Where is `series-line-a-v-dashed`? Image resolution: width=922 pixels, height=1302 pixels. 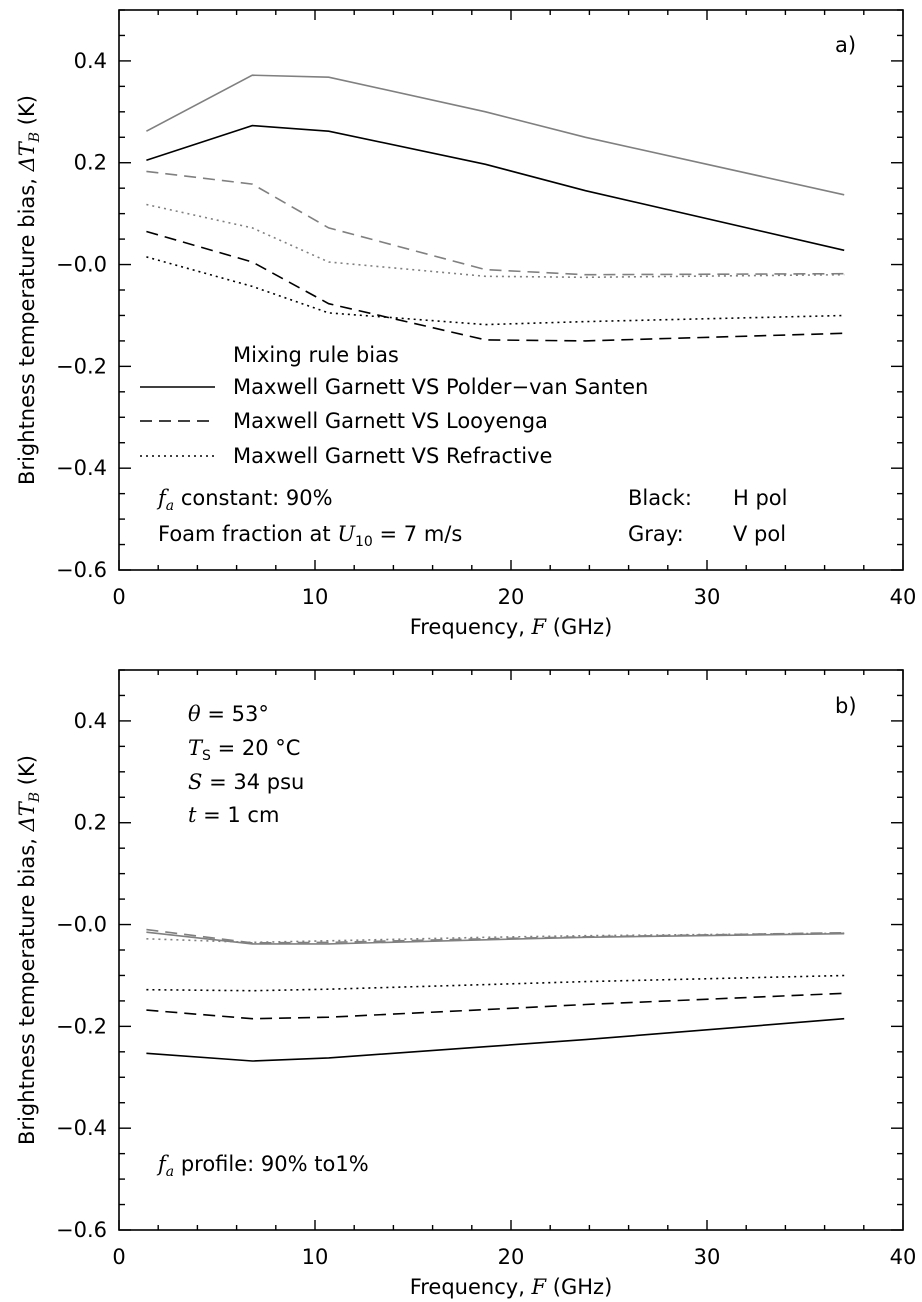 series-line-a-v-dashed is located at coordinates (495, 223).